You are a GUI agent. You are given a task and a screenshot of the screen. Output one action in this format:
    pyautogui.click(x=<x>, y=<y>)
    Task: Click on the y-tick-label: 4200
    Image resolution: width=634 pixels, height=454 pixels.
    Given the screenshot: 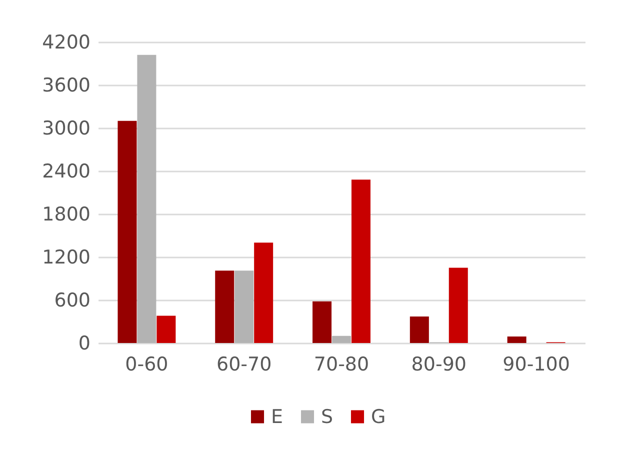 What is the action you would take?
    pyautogui.click(x=66, y=43)
    